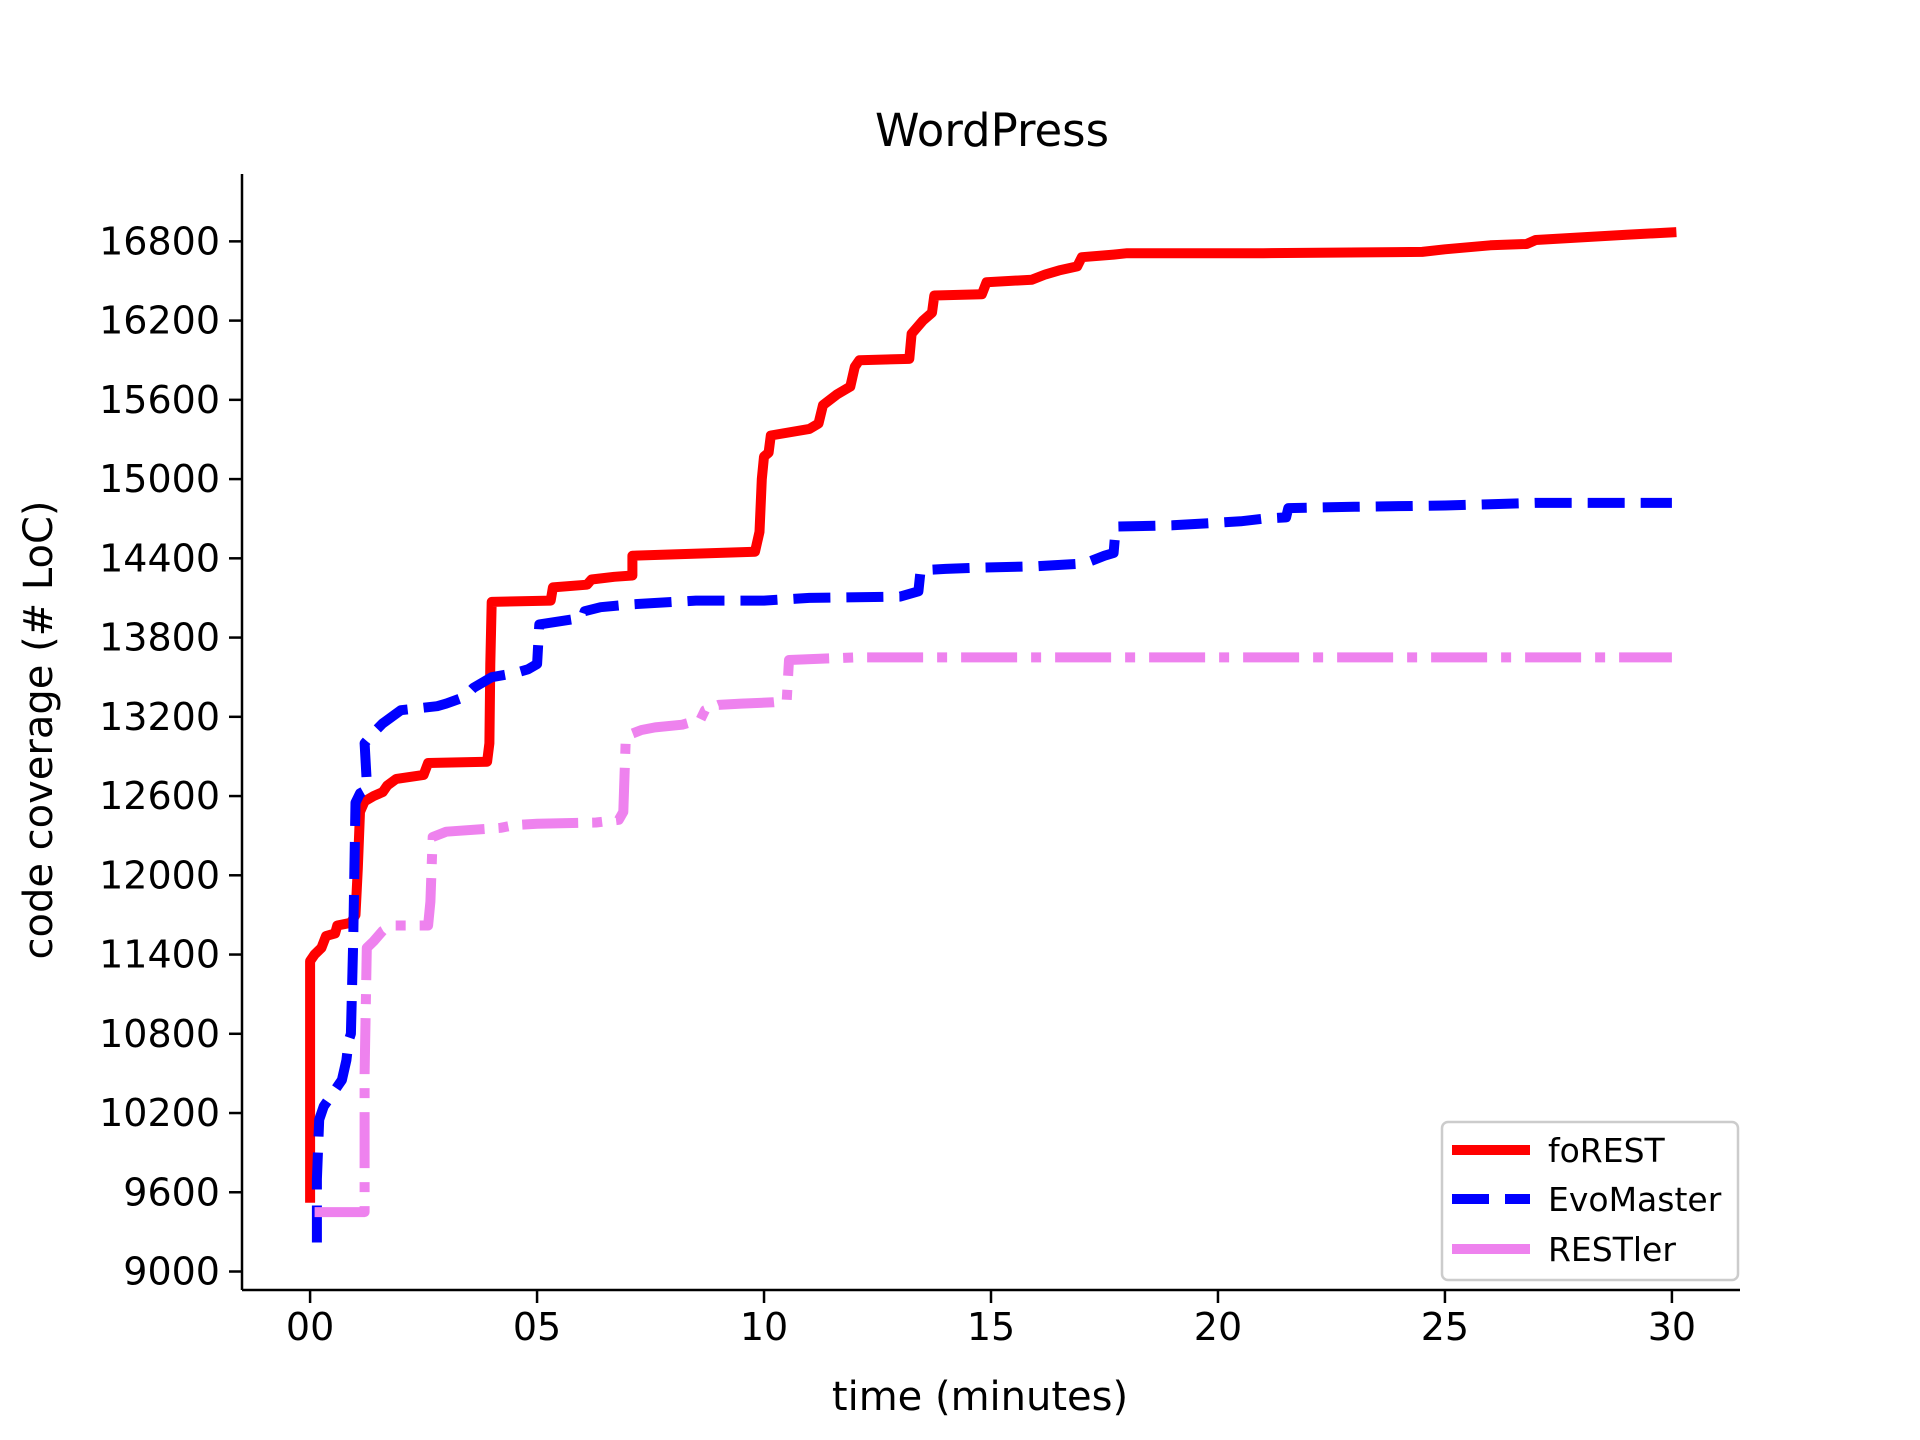 The width and height of the screenshot is (1920, 1440). I want to click on x-axis-title: time (minutes), so click(980, 1397).